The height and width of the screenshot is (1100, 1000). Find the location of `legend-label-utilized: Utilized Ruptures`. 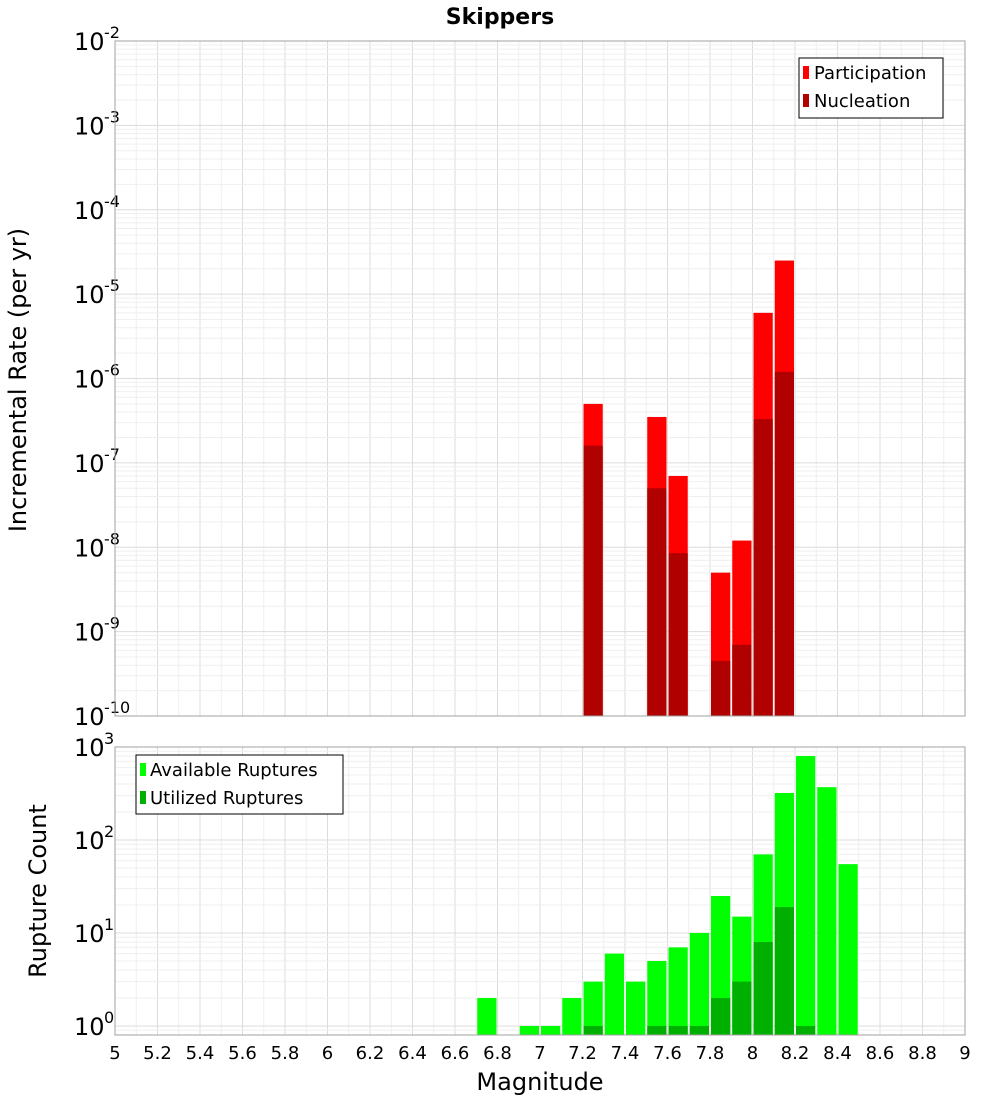

legend-label-utilized: Utilized Ruptures is located at coordinates (226, 798).